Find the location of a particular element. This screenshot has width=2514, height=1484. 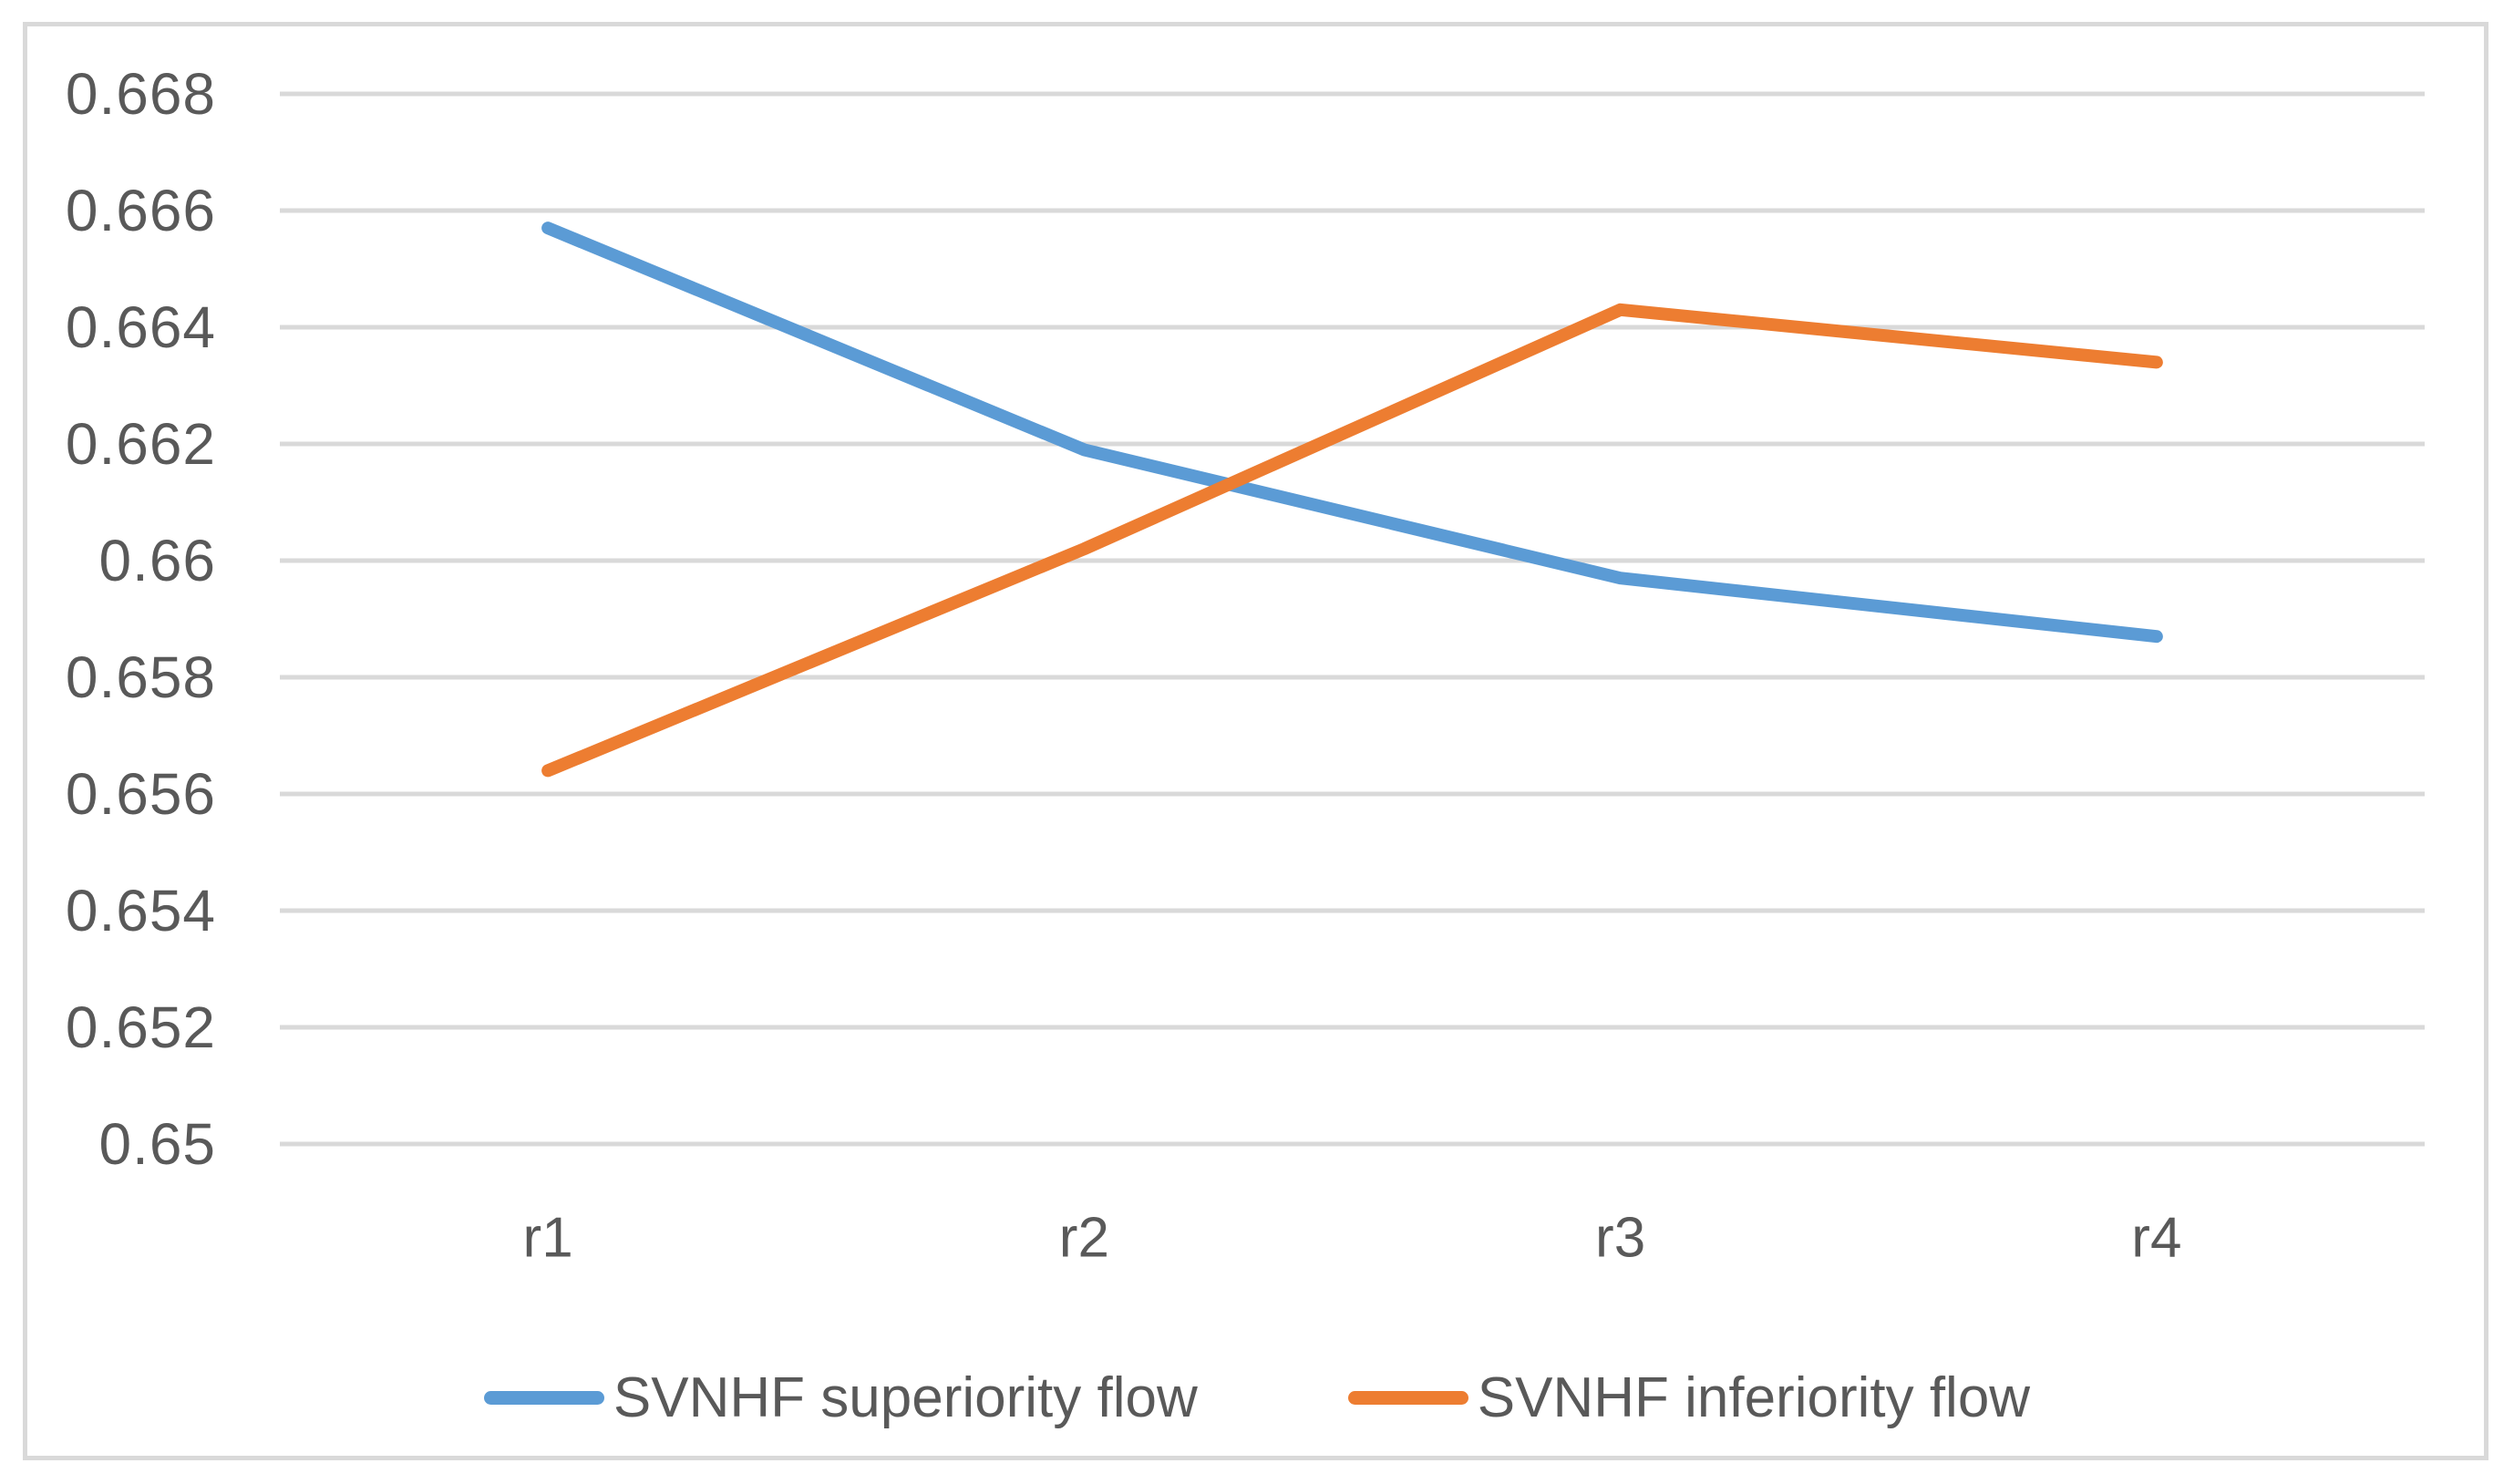

y-tick-label: 0.662 is located at coordinates (140, 444).